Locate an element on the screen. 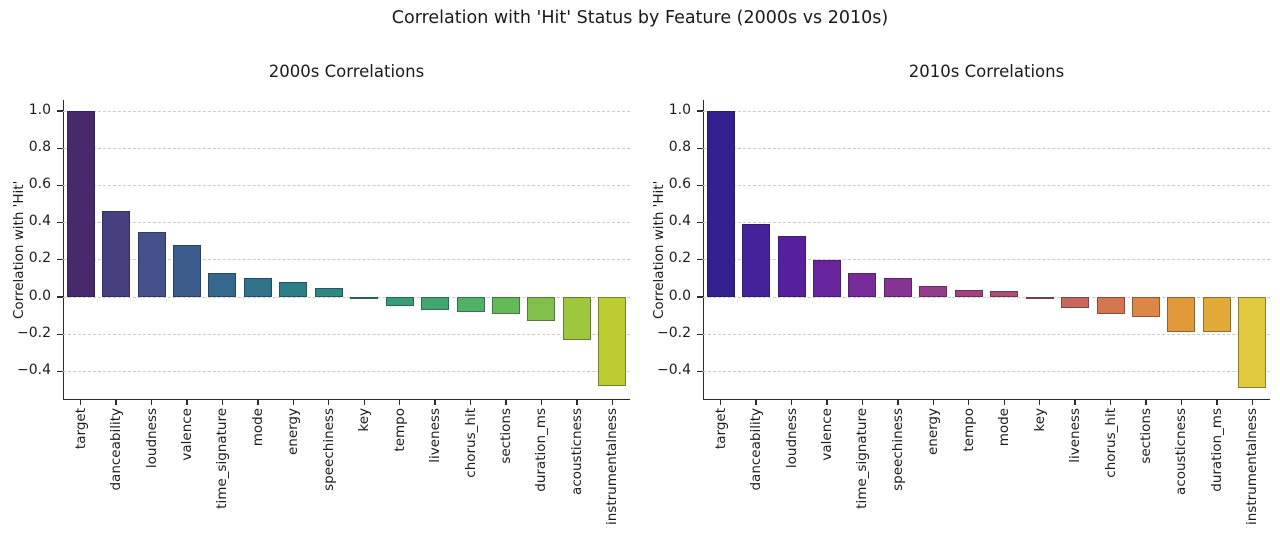 The image size is (1280, 546). x-tick-label: chorus_hit is located at coordinates (1110, 443).